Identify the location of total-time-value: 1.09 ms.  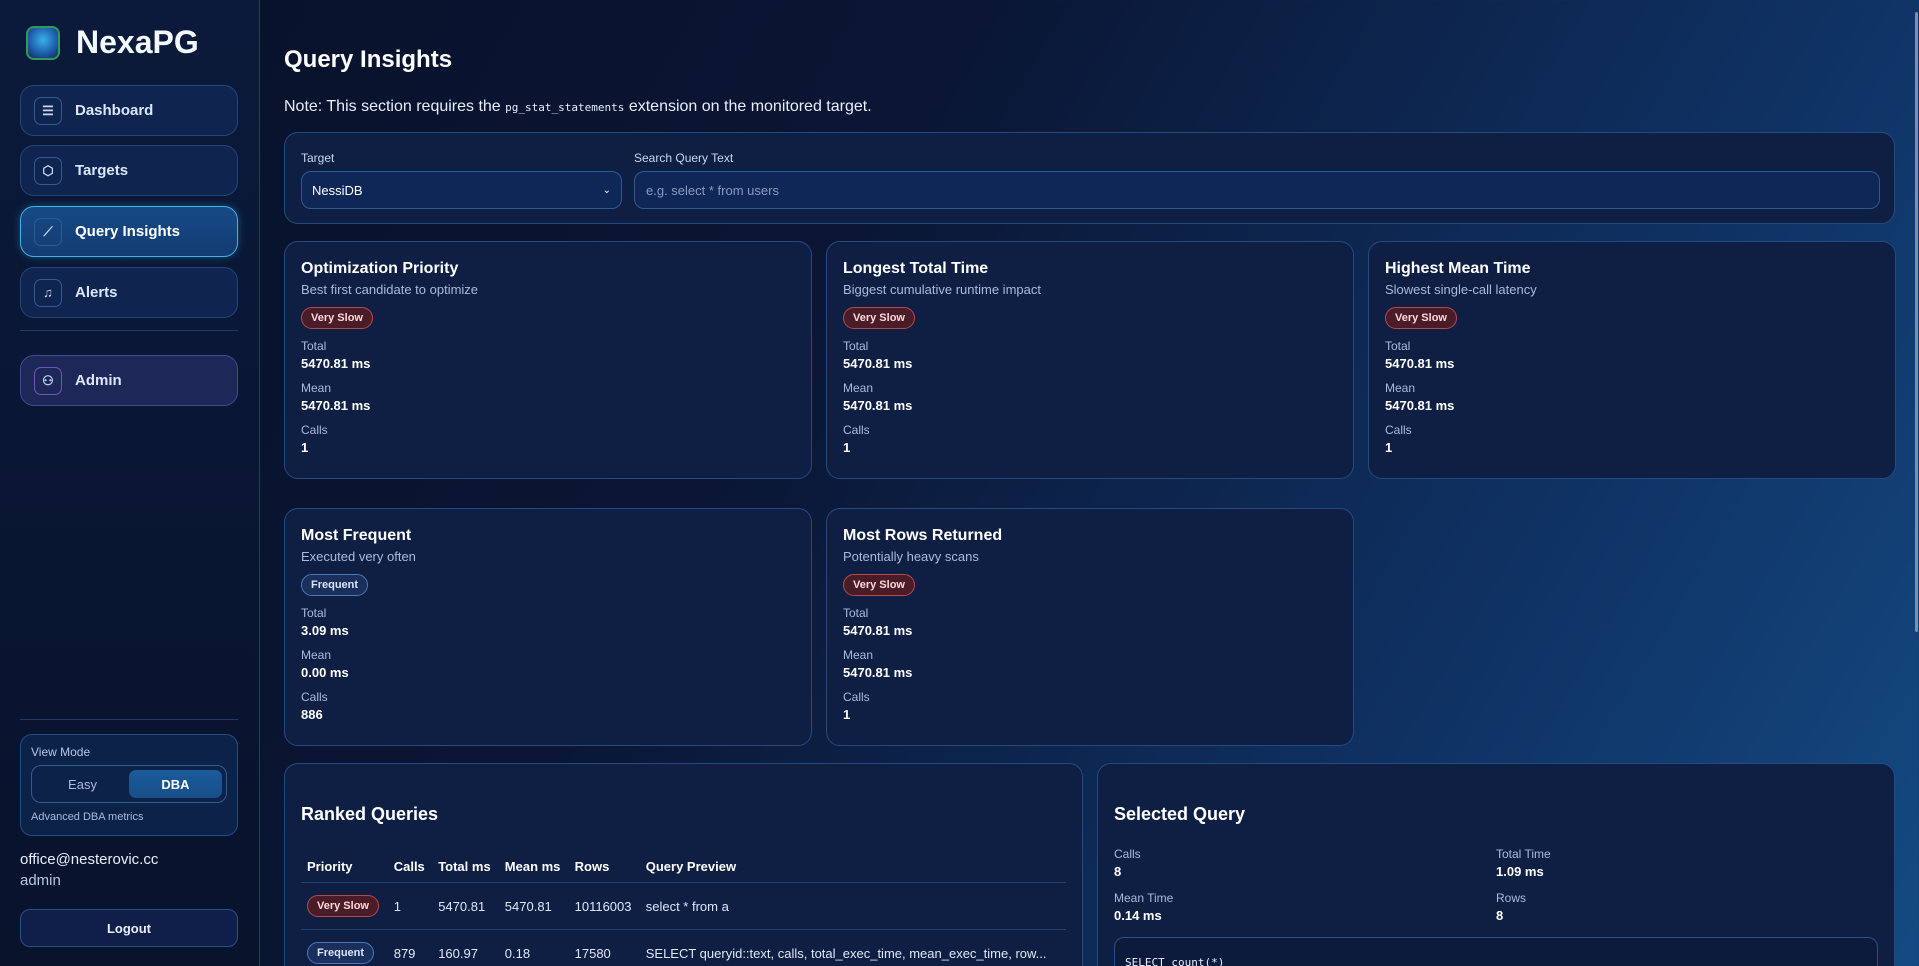
(1520, 871).